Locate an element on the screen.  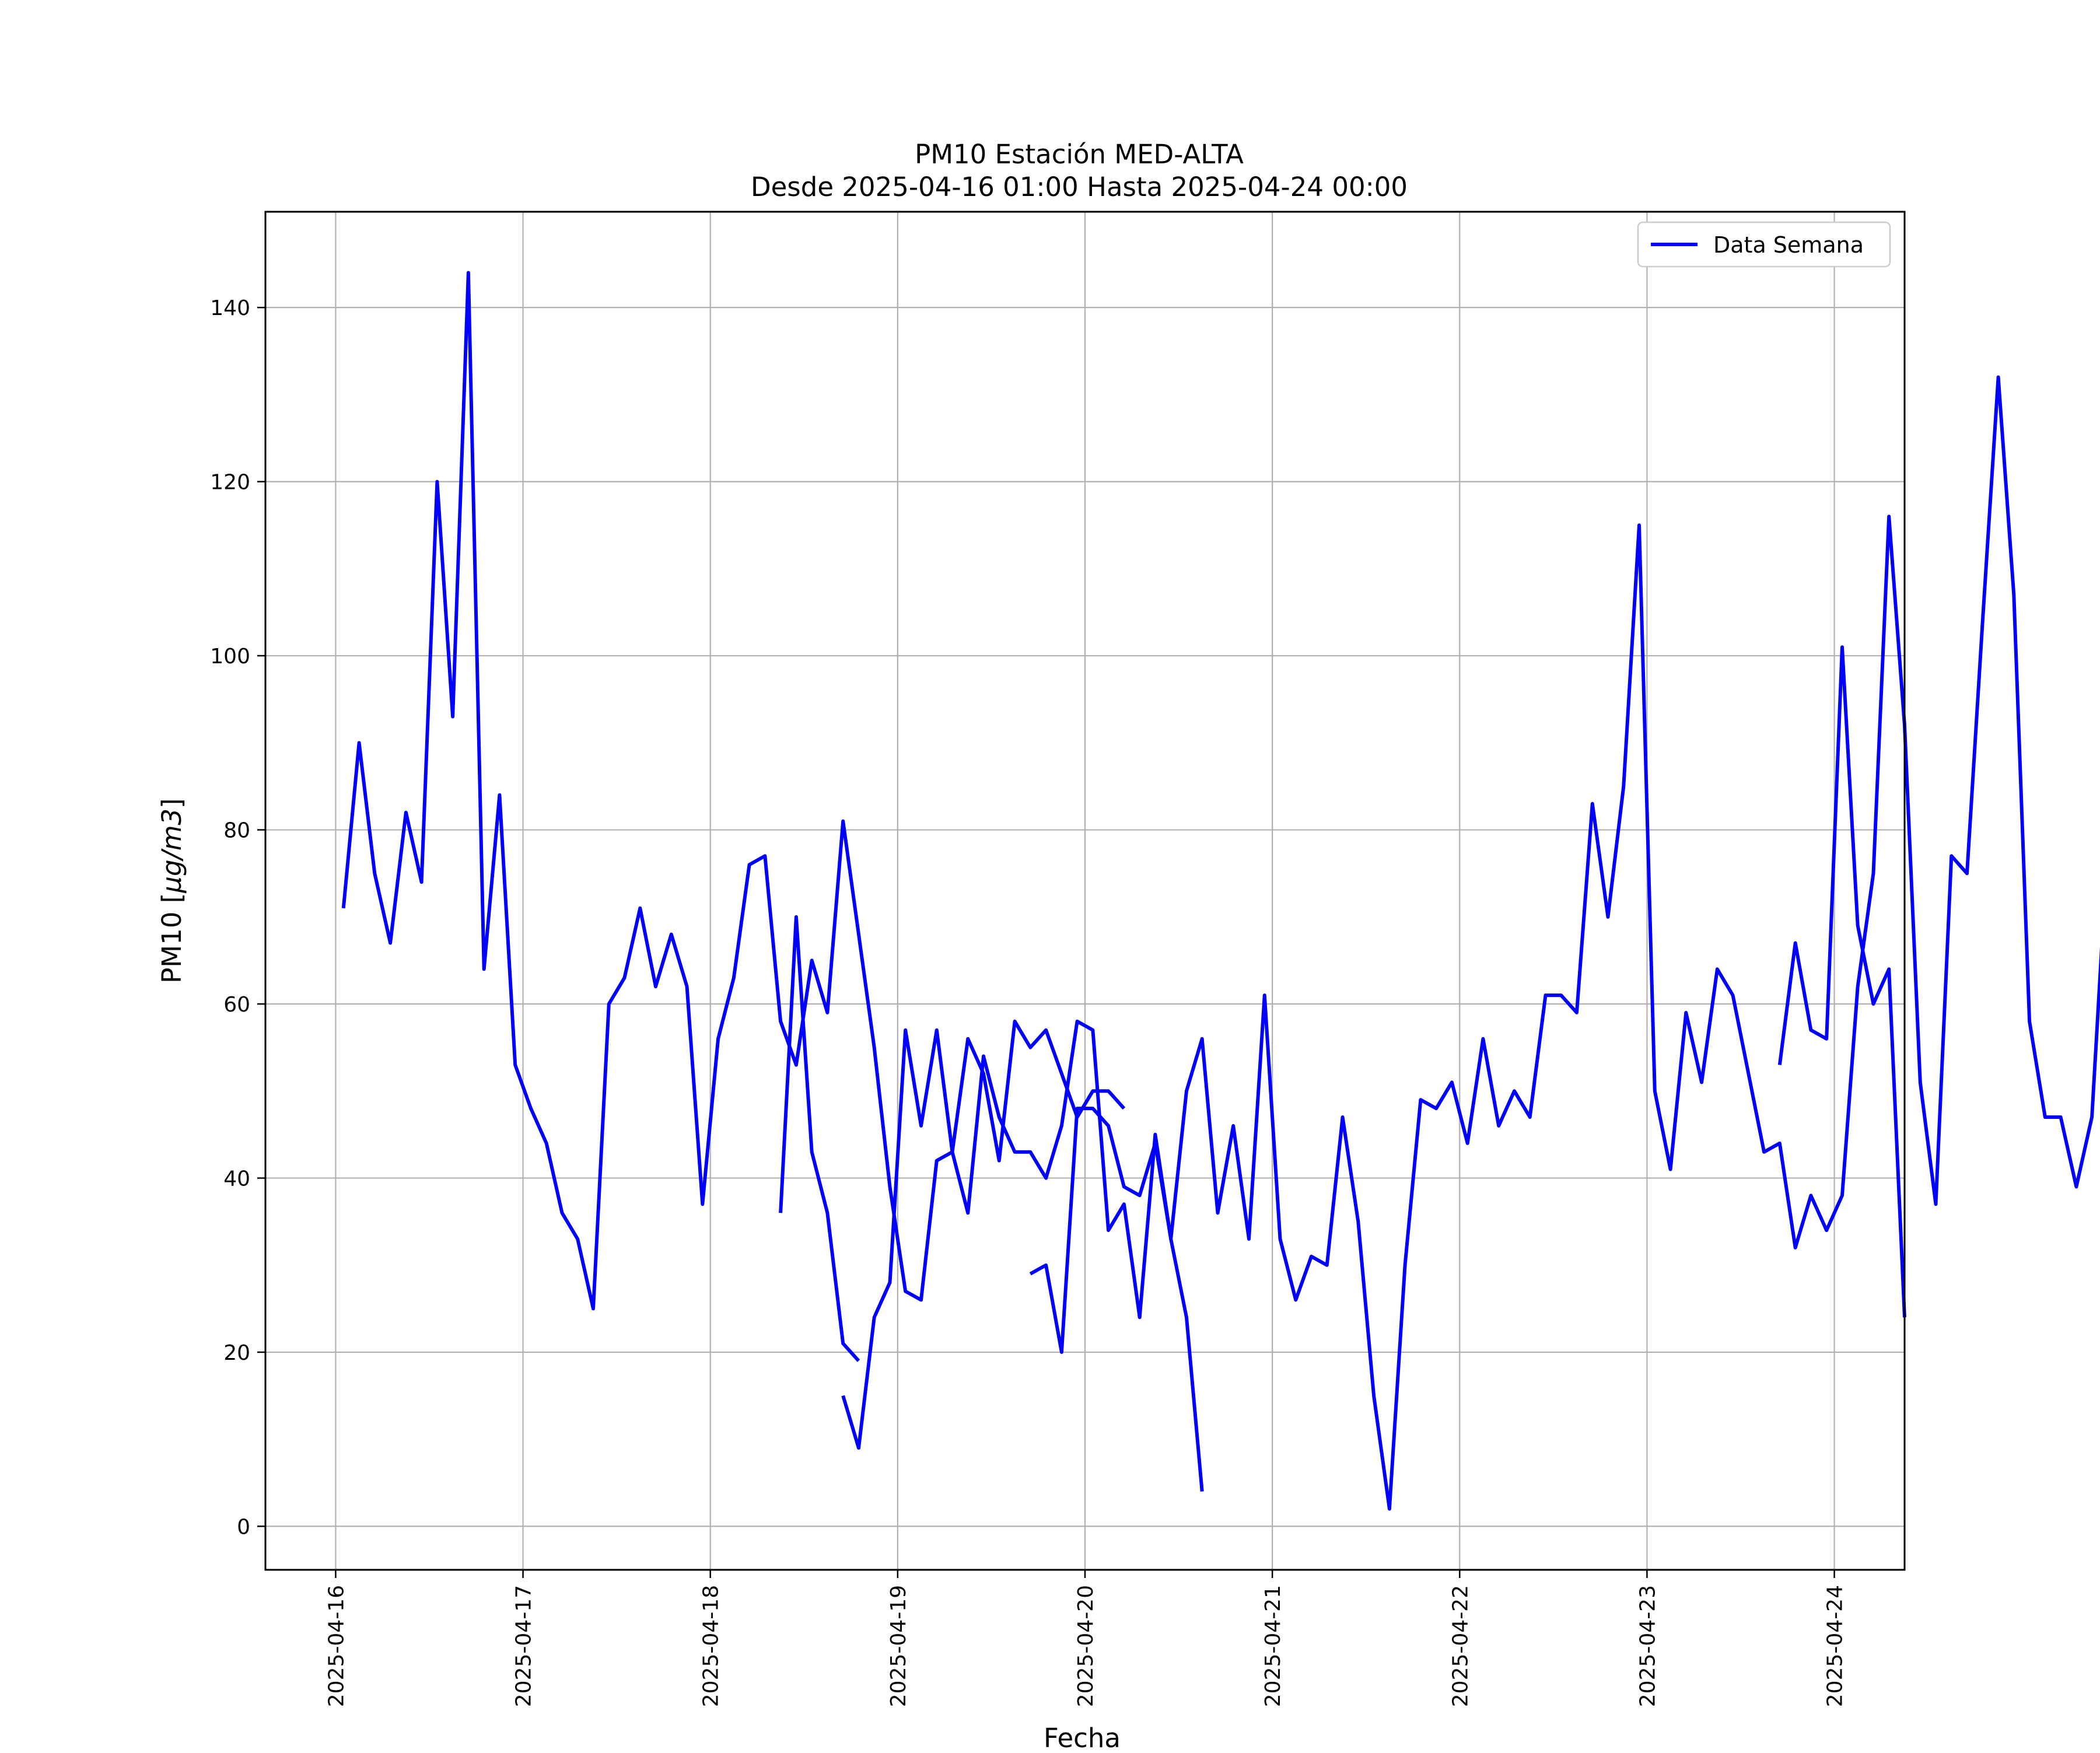
y-tick-label-0: 0 is located at coordinates (243, 1527).